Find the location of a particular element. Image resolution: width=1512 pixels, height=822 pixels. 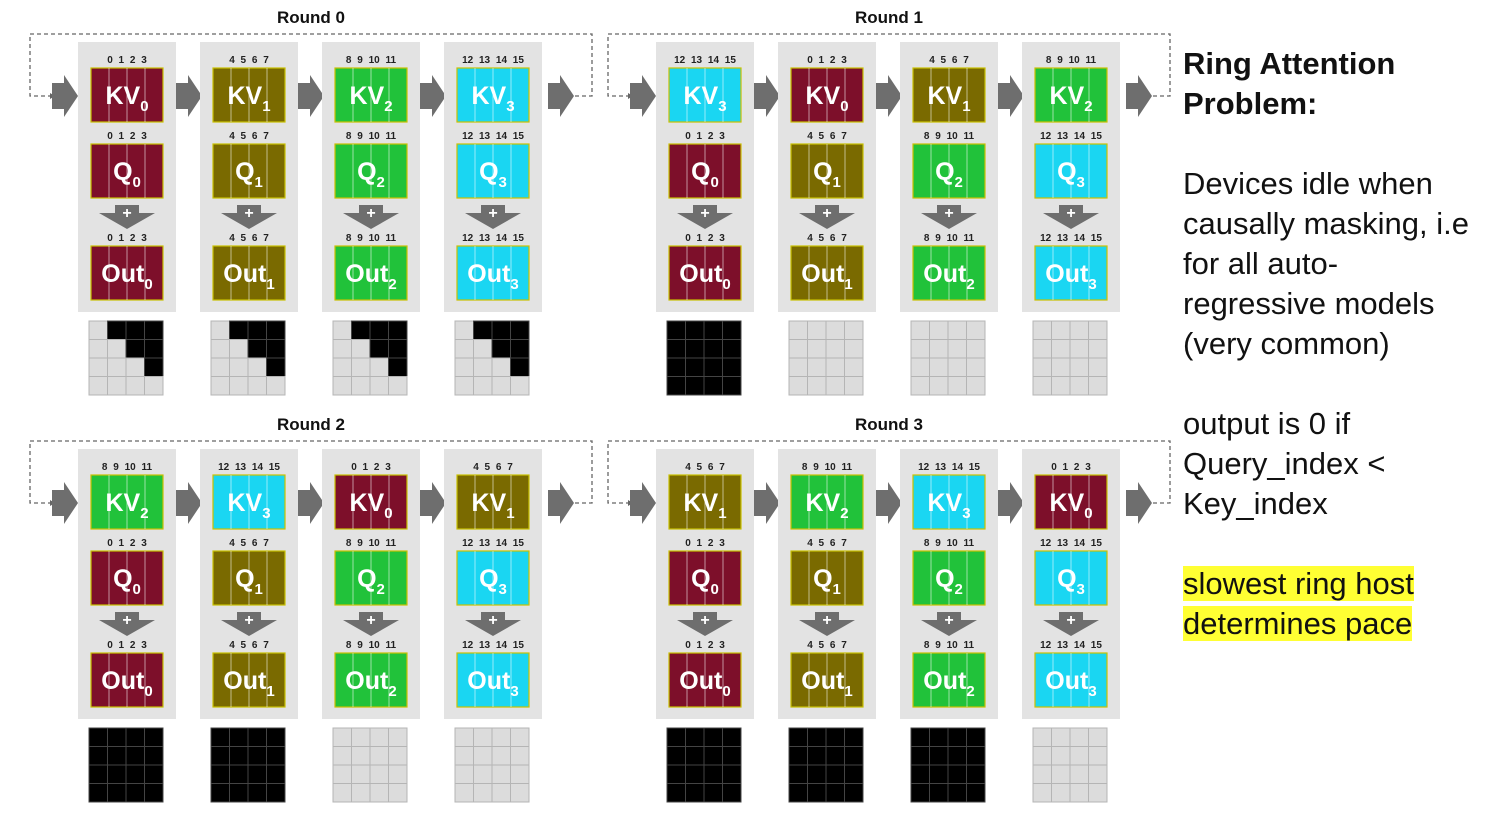

out-label: Out3 is located at coordinates (492, 276).